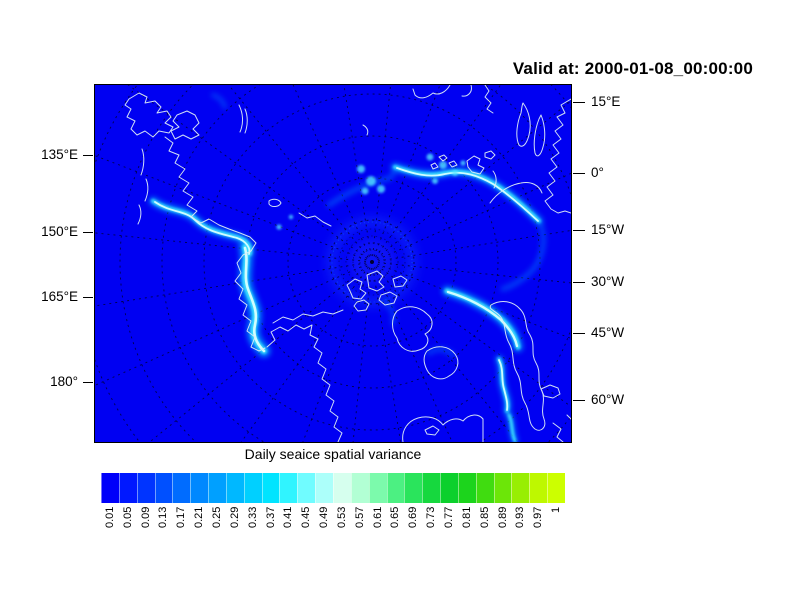  What do you see at coordinates (306, 518) in the screenshot?
I see `colorbar-tick-label: 0.45` at bounding box center [306, 518].